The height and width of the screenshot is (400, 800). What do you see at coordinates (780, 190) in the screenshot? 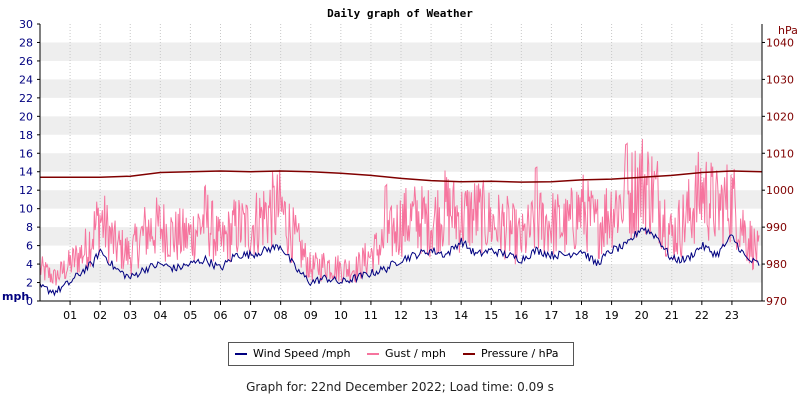
I see `y-right-tick-label: 1000` at bounding box center [780, 190].